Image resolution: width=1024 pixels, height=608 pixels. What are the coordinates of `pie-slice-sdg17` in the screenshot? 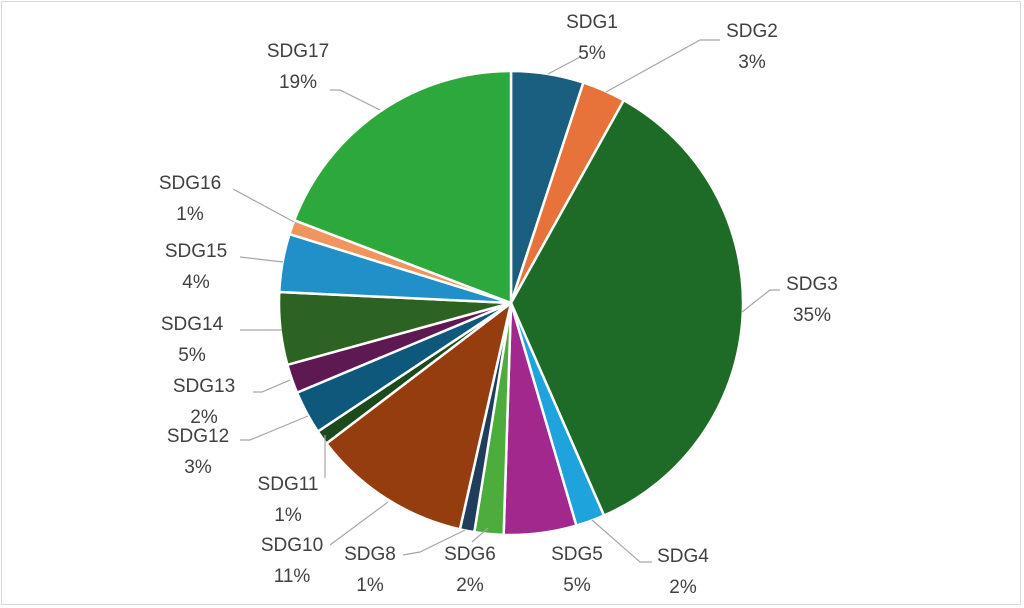 It's located at (403, 187).